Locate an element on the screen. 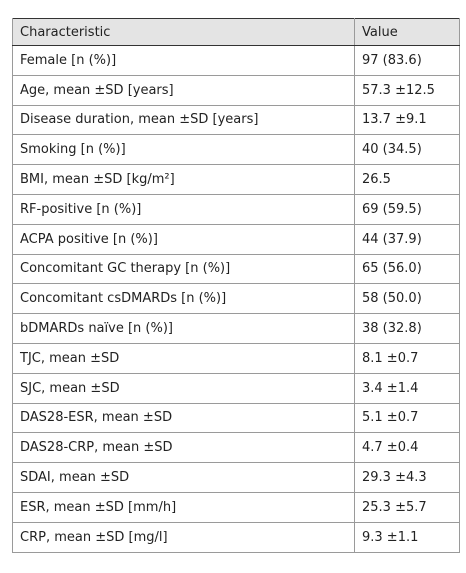 The height and width of the screenshot is (573, 466). value-cell: 38 (32.8) is located at coordinates (407, 328).